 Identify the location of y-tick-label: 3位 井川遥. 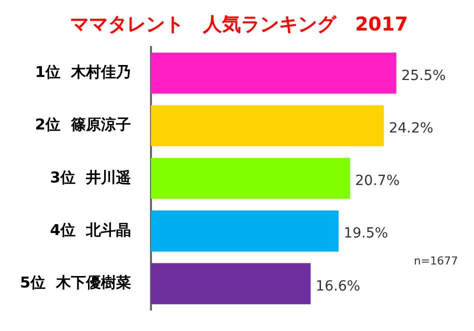
(90, 177).